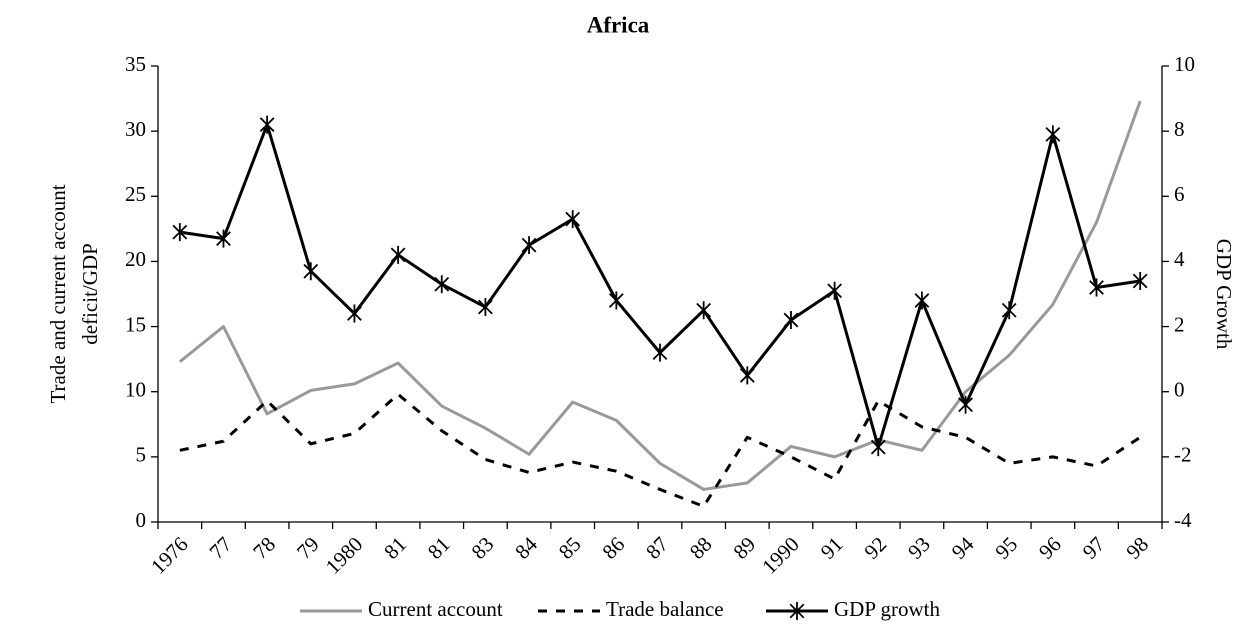 This screenshot has width=1237, height=629. Describe the element at coordinates (618, 24) in the screenshot. I see `chart-title: Africa` at that location.